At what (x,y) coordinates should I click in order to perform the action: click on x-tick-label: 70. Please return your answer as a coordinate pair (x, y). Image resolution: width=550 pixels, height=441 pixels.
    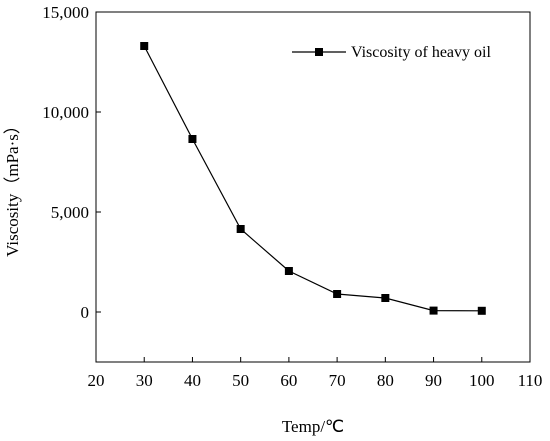
    Looking at the image, I should click on (337, 380).